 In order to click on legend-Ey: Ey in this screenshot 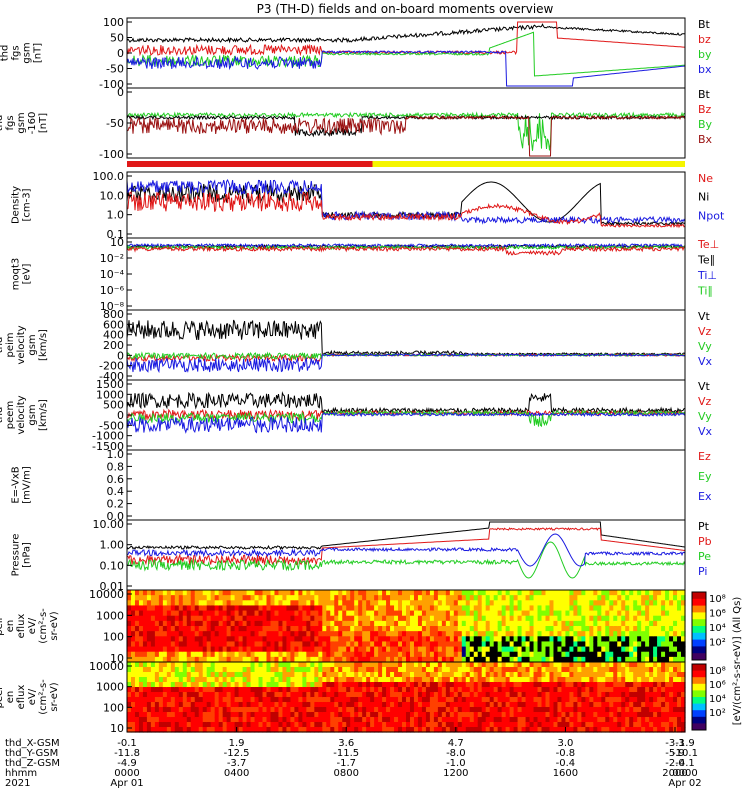, I will do `click(705, 476)`.